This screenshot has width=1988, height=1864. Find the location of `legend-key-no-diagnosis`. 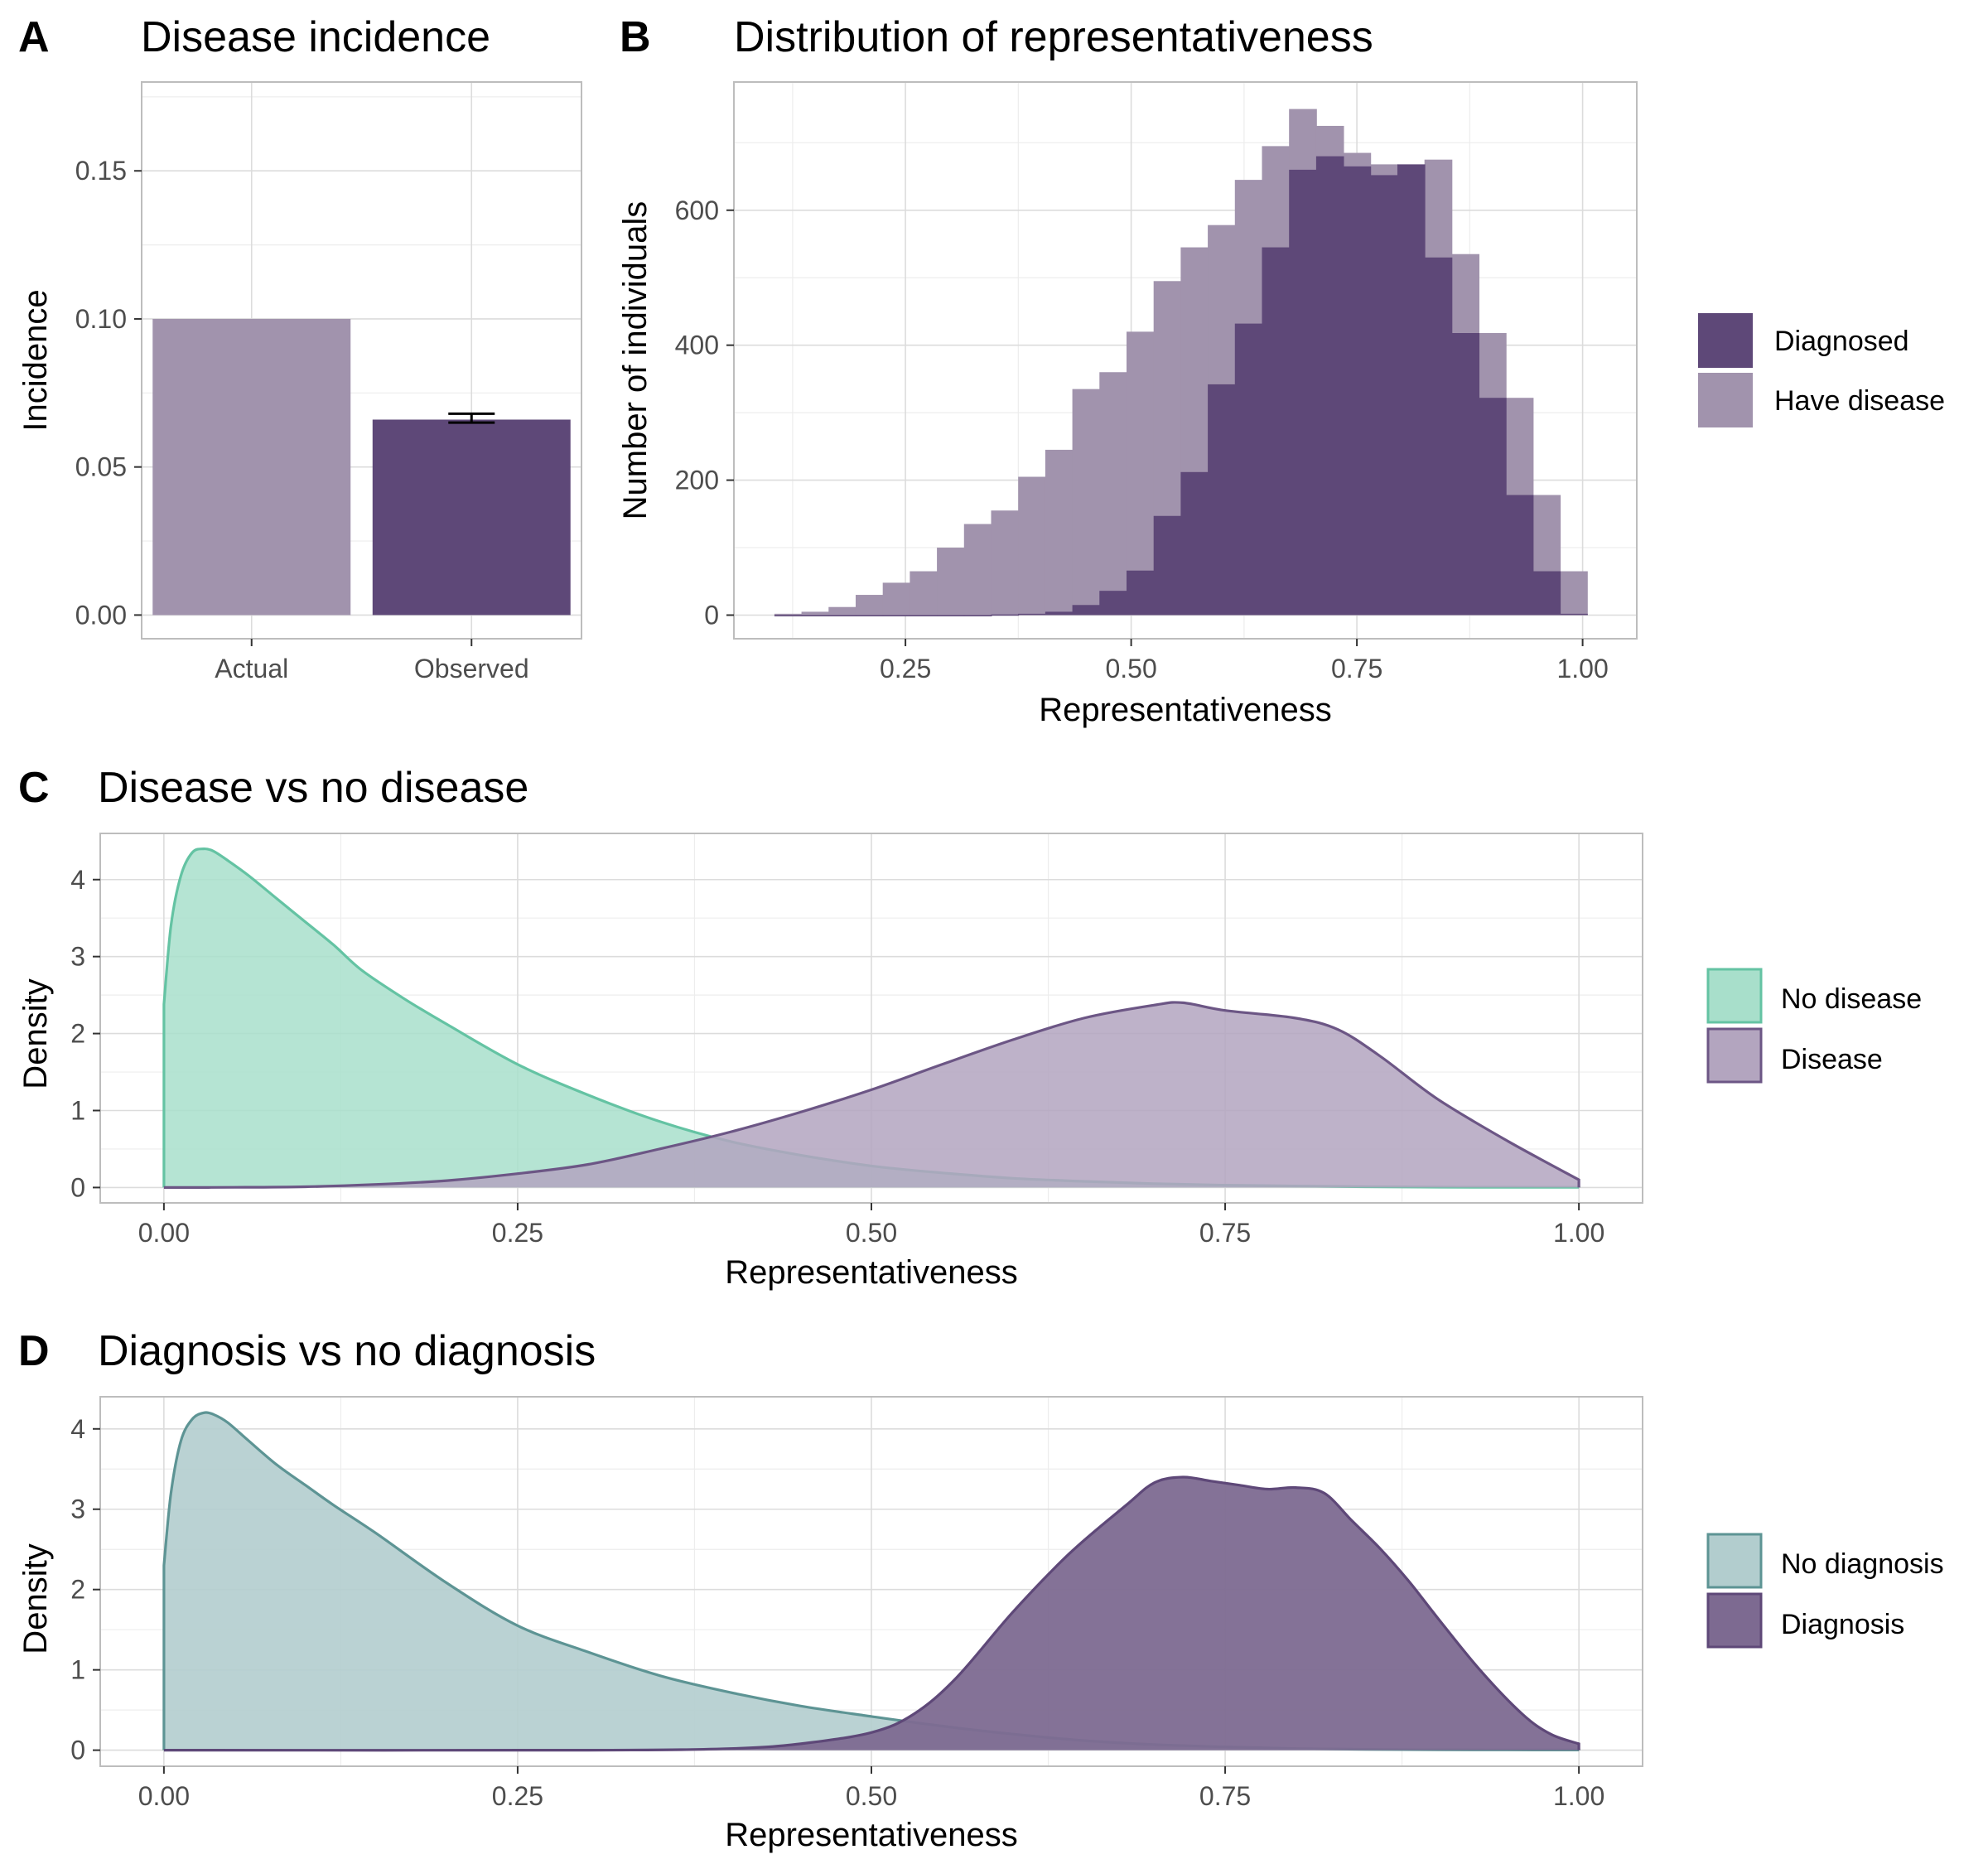

legend-key-no-diagnosis is located at coordinates (1734, 1561).